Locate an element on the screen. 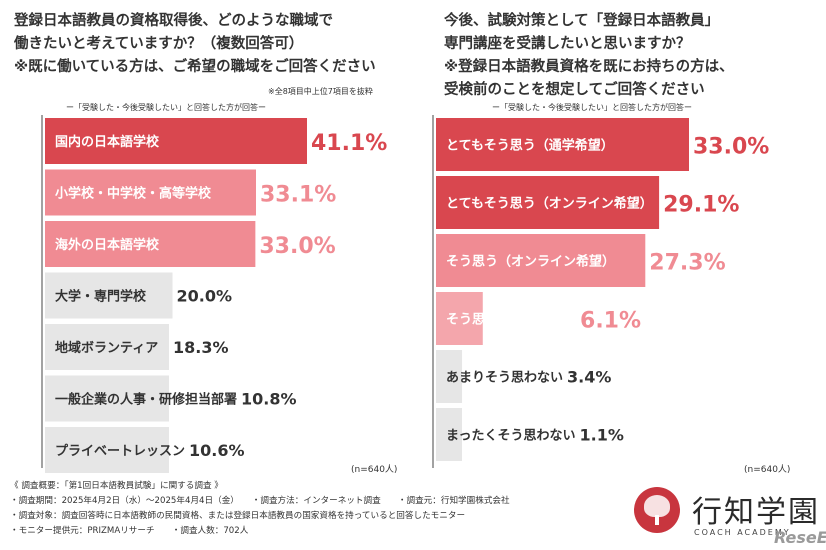 The image size is (826, 550). bar-value-label: 41.1% is located at coordinates (349, 143).